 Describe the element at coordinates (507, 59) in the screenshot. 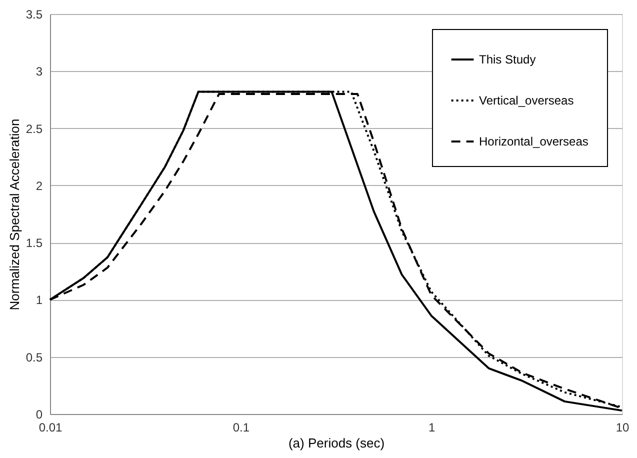

I see `legend-label: This Study` at that location.